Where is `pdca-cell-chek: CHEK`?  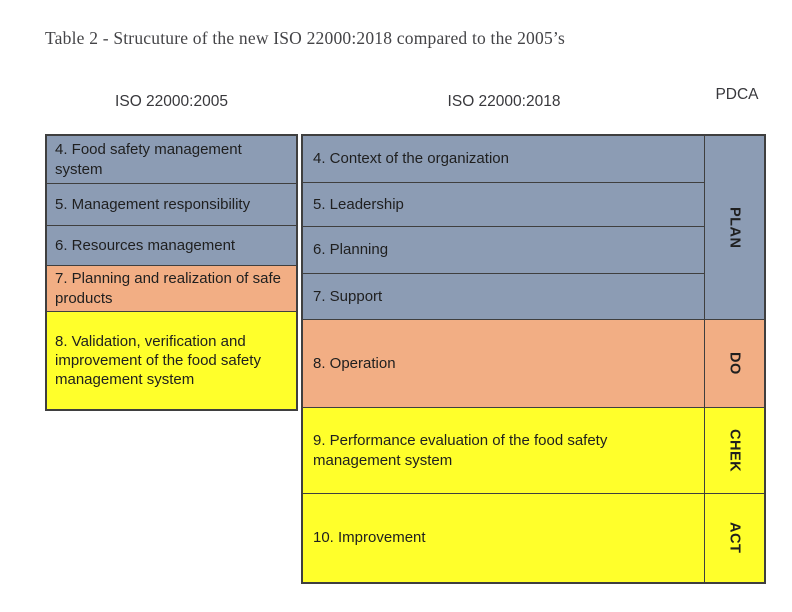
pdca-cell-chek: CHEK is located at coordinates (734, 451).